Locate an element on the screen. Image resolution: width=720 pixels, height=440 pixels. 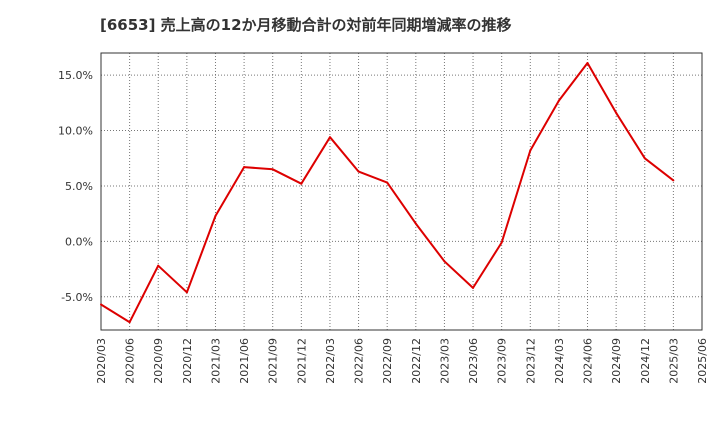
chart-title: [6653] 売上高の12か月移動合計の対前年同期増減率の推移 is located at coordinates (306, 25).